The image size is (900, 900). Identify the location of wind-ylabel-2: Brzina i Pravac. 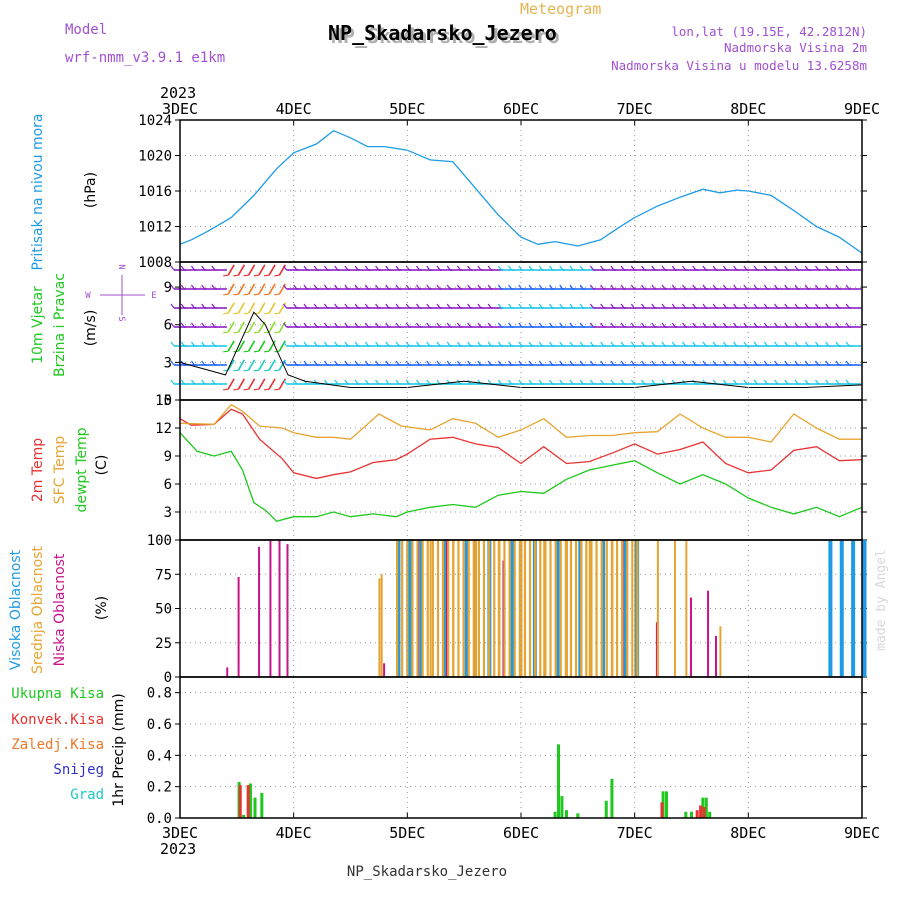
(60, 325).